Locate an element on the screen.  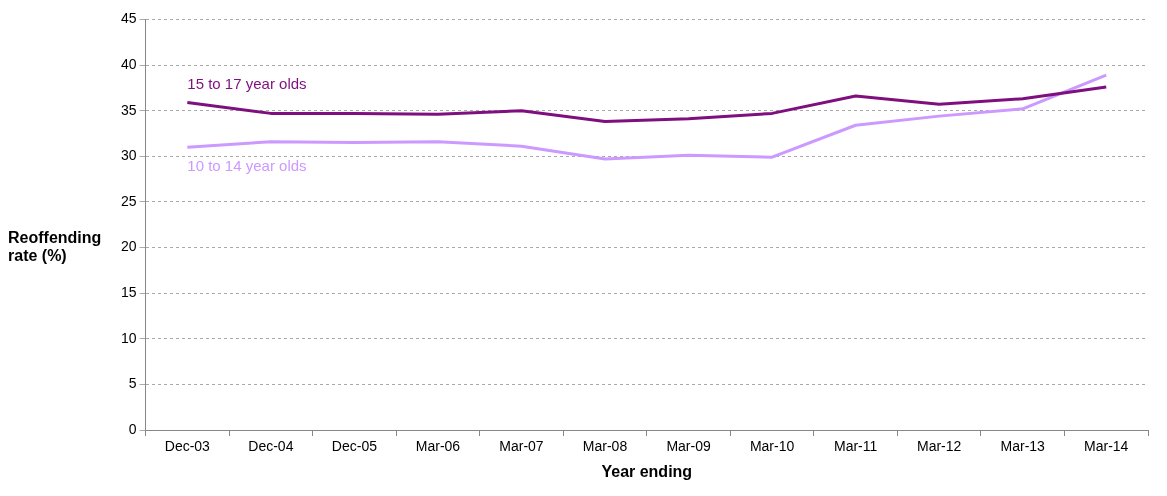
y-tick-label: 5 is located at coordinates (132, 383).